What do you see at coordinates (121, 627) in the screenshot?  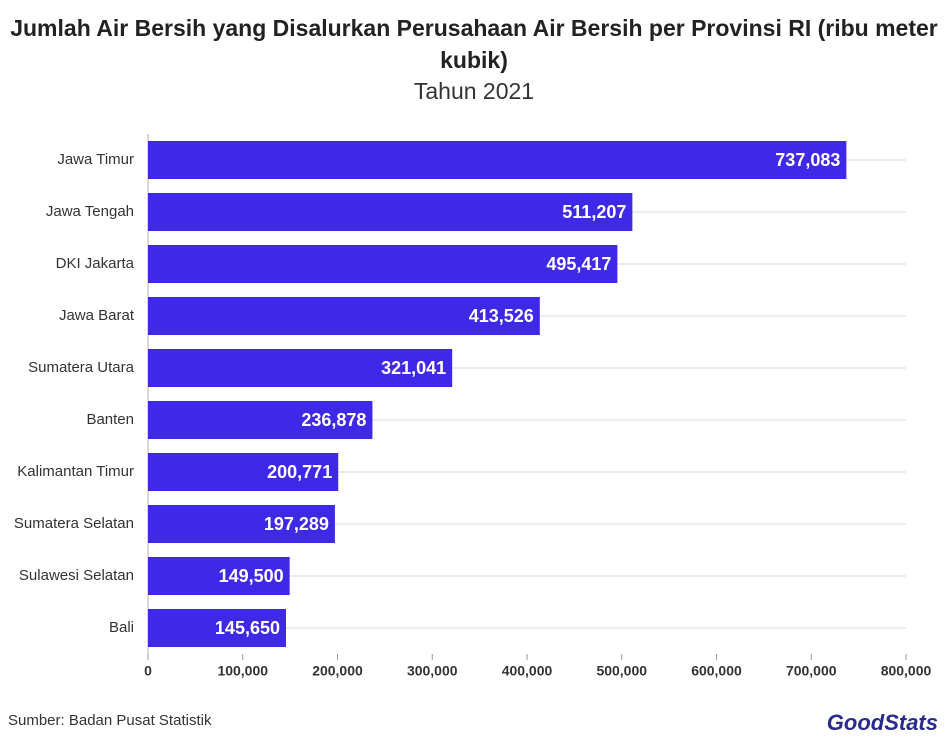 I see `y-tick-label: Bali` at bounding box center [121, 627].